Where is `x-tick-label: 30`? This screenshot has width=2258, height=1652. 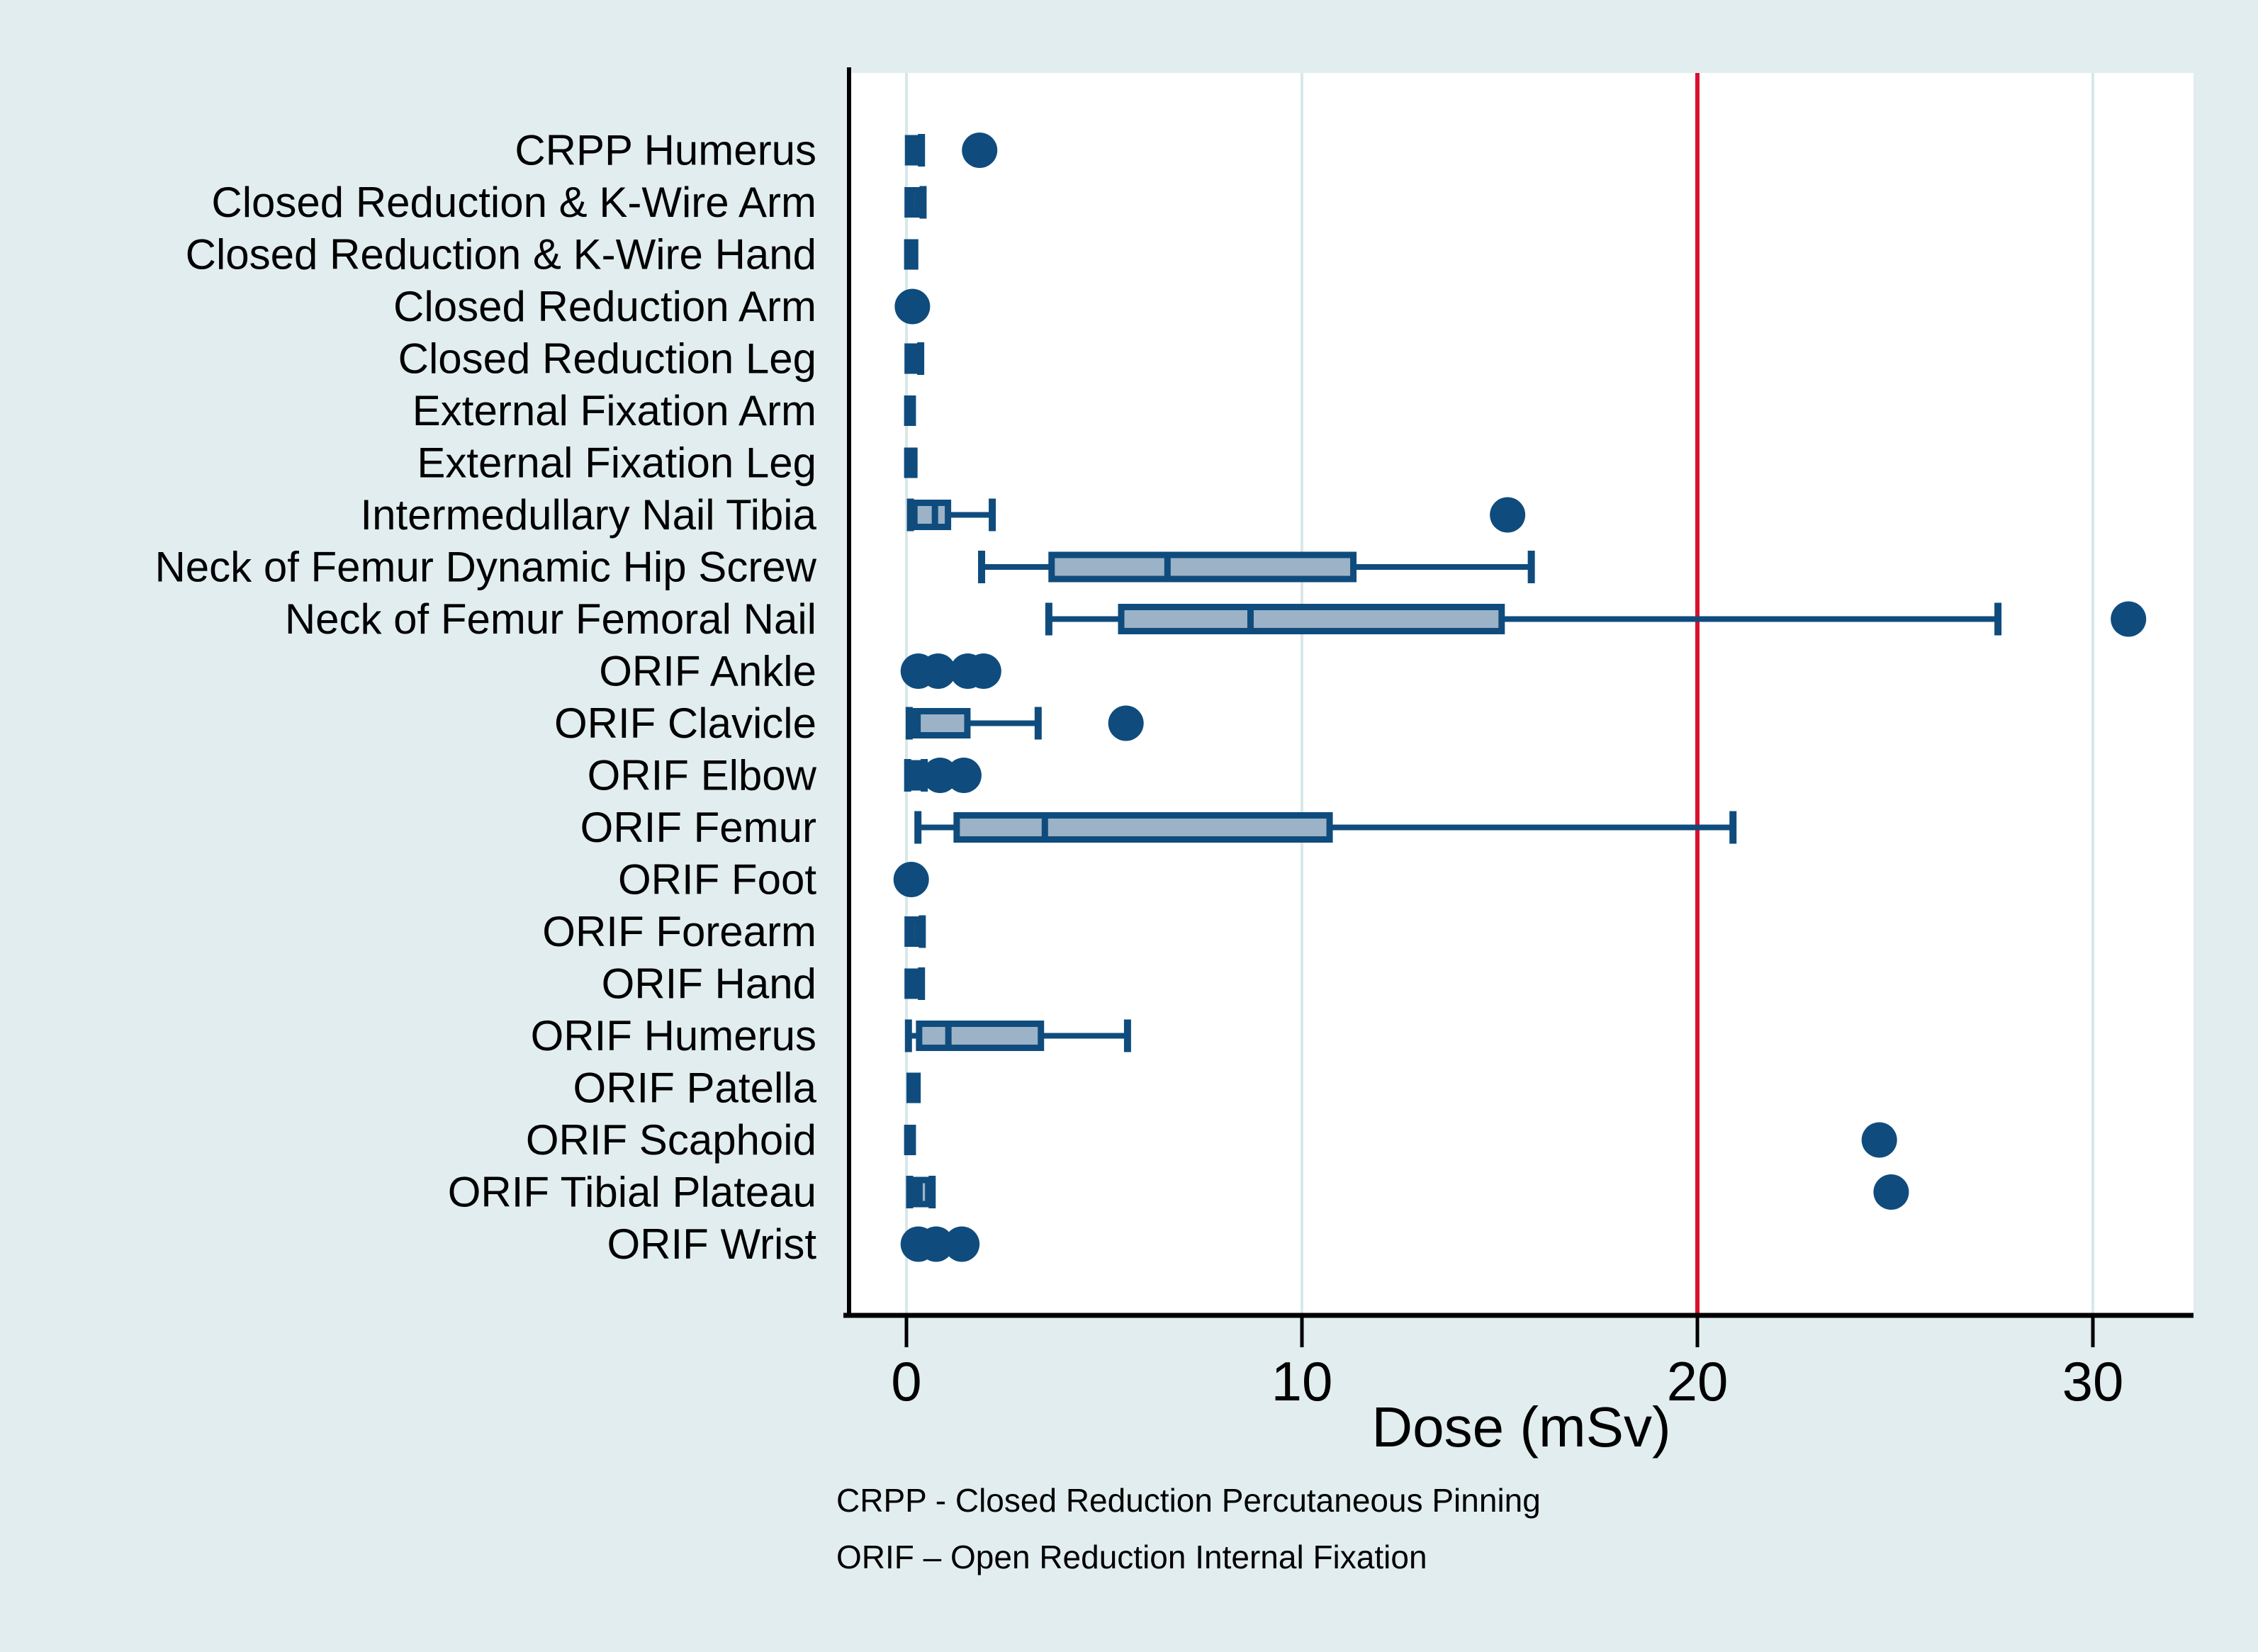 x-tick-label: 30 is located at coordinates (2093, 1381).